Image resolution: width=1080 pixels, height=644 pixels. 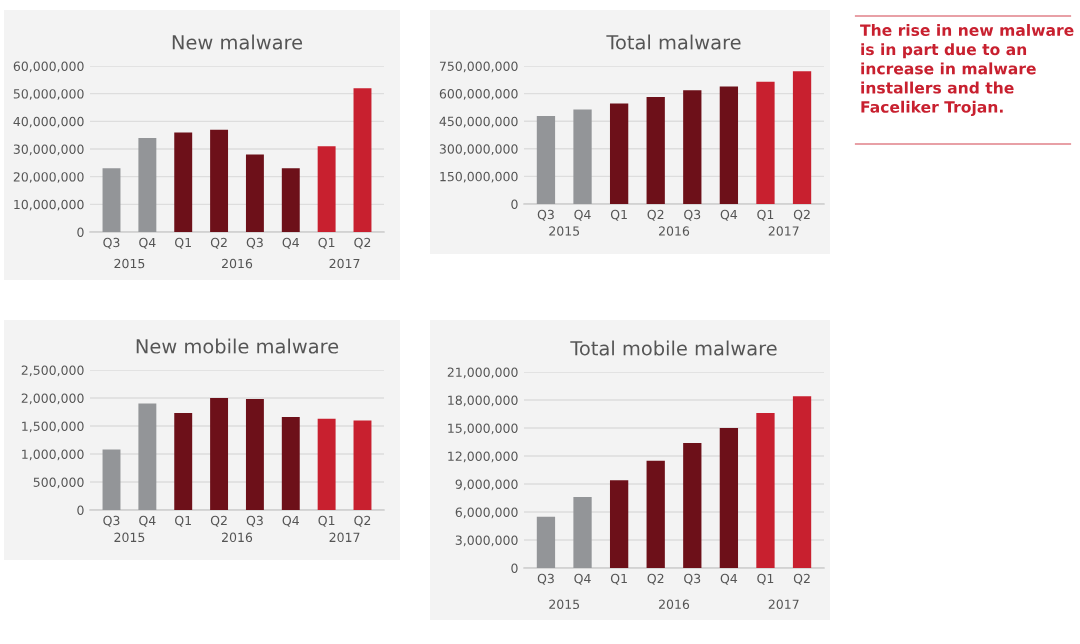 What do you see at coordinates (237, 346) in the screenshot?
I see `chart-title: New mobile malware` at bounding box center [237, 346].